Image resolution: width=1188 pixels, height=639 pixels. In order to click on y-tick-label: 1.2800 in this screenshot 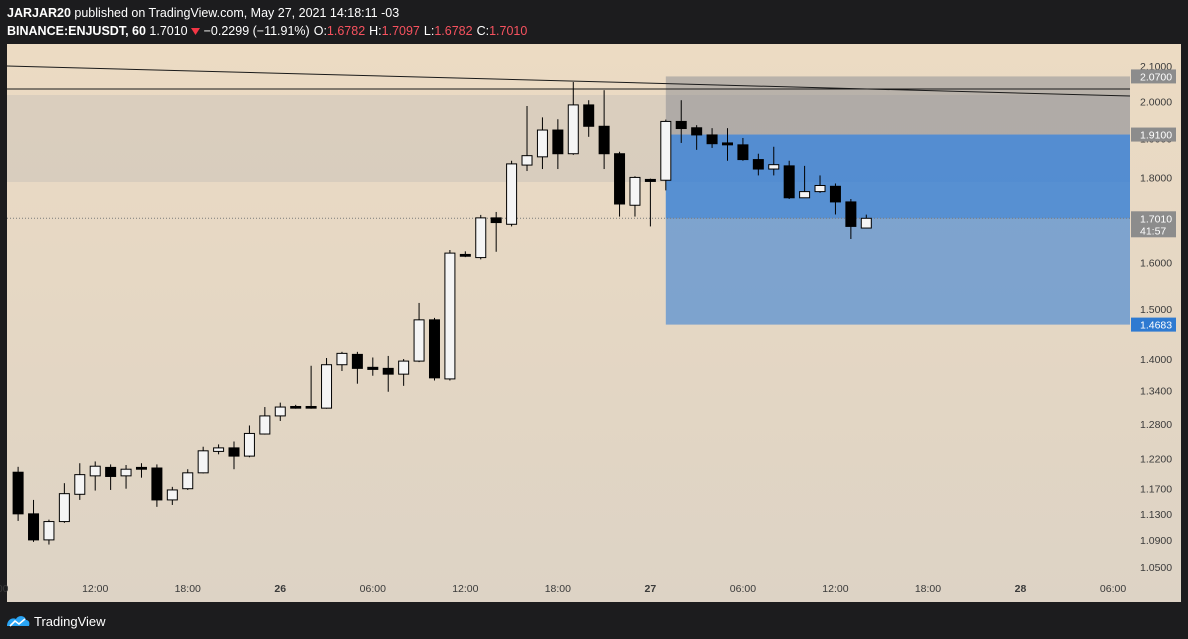, I will do `click(1156, 425)`.